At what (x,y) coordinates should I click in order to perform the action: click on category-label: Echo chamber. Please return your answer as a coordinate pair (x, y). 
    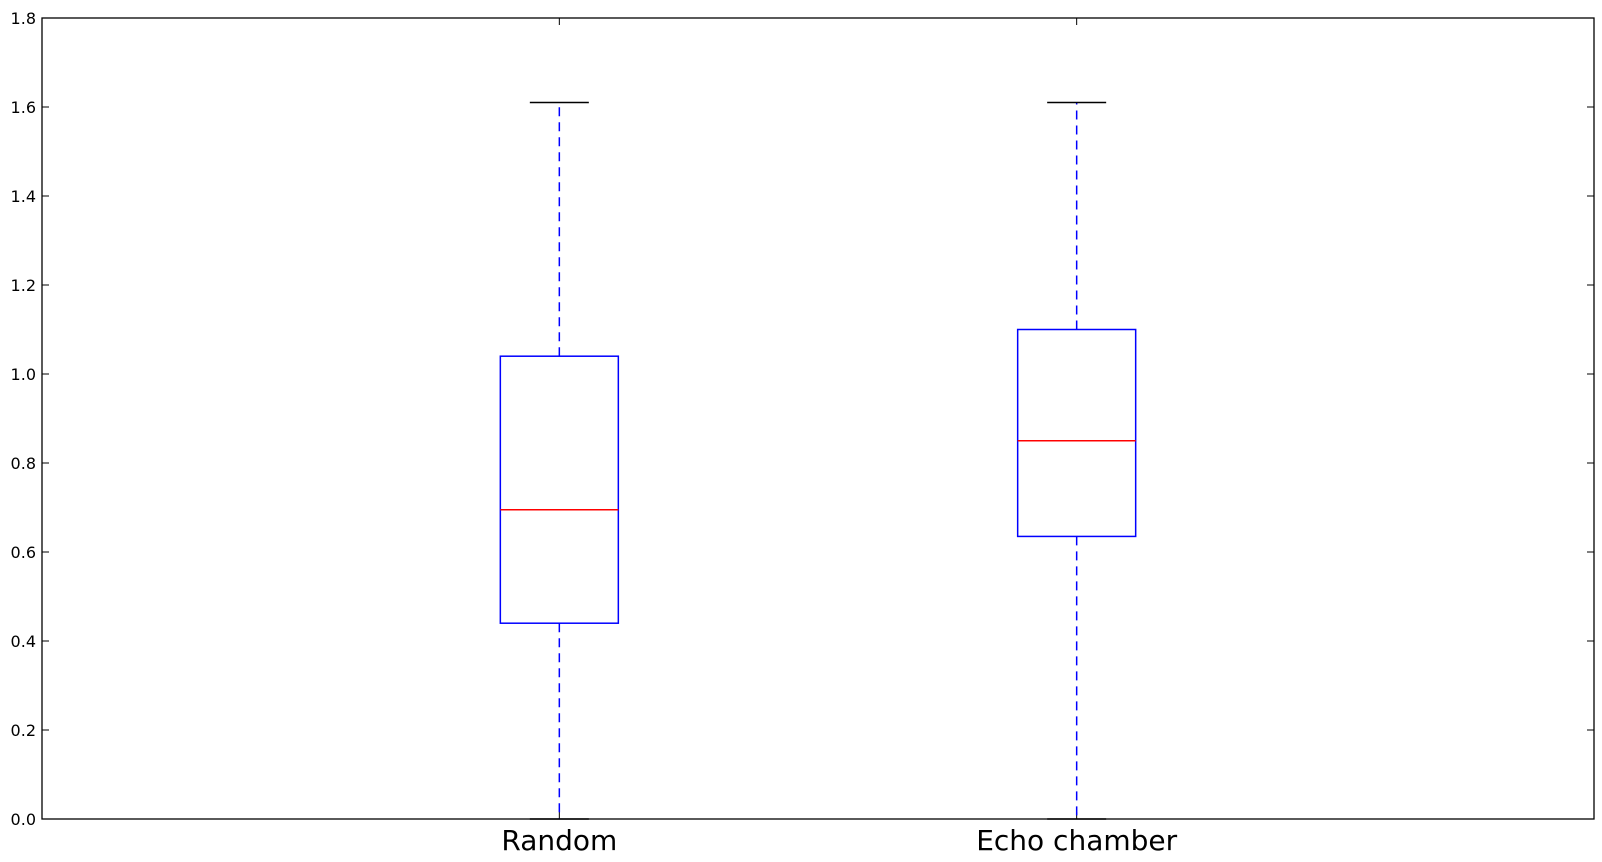
    Looking at the image, I should click on (1076, 840).